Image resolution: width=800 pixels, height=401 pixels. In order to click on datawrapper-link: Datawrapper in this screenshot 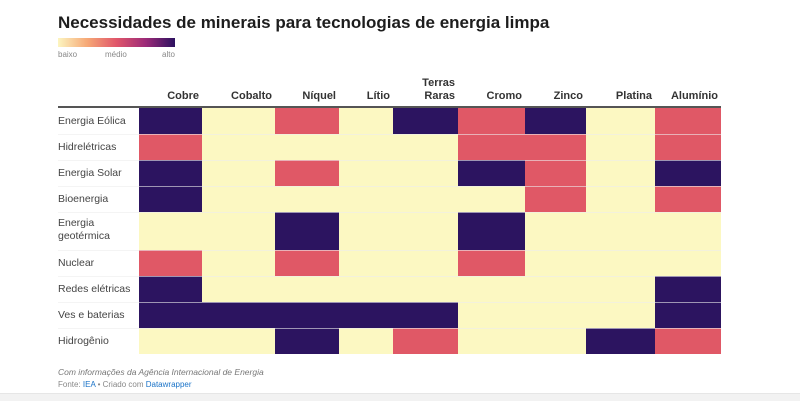, I will do `click(168, 384)`.